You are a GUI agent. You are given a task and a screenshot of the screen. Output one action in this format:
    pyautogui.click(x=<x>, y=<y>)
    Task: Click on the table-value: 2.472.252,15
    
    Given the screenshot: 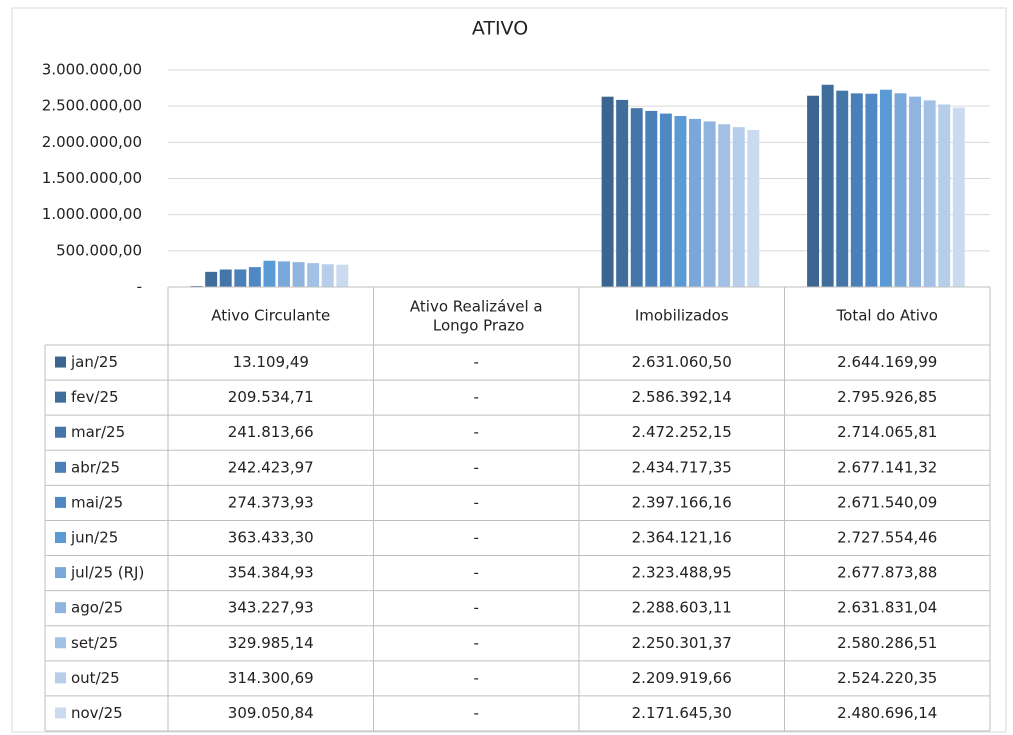 What is the action you would take?
    pyautogui.click(x=682, y=432)
    